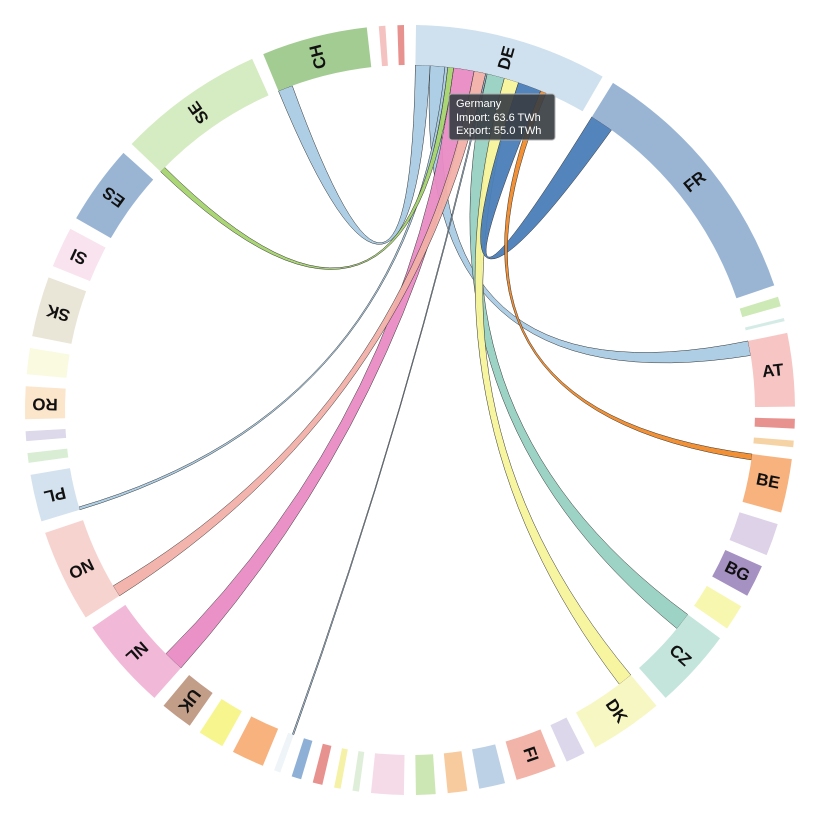 The height and width of the screenshot is (820, 816). Describe the element at coordinates (479, 104) in the screenshot. I see `tooltip-title: Germany` at that location.